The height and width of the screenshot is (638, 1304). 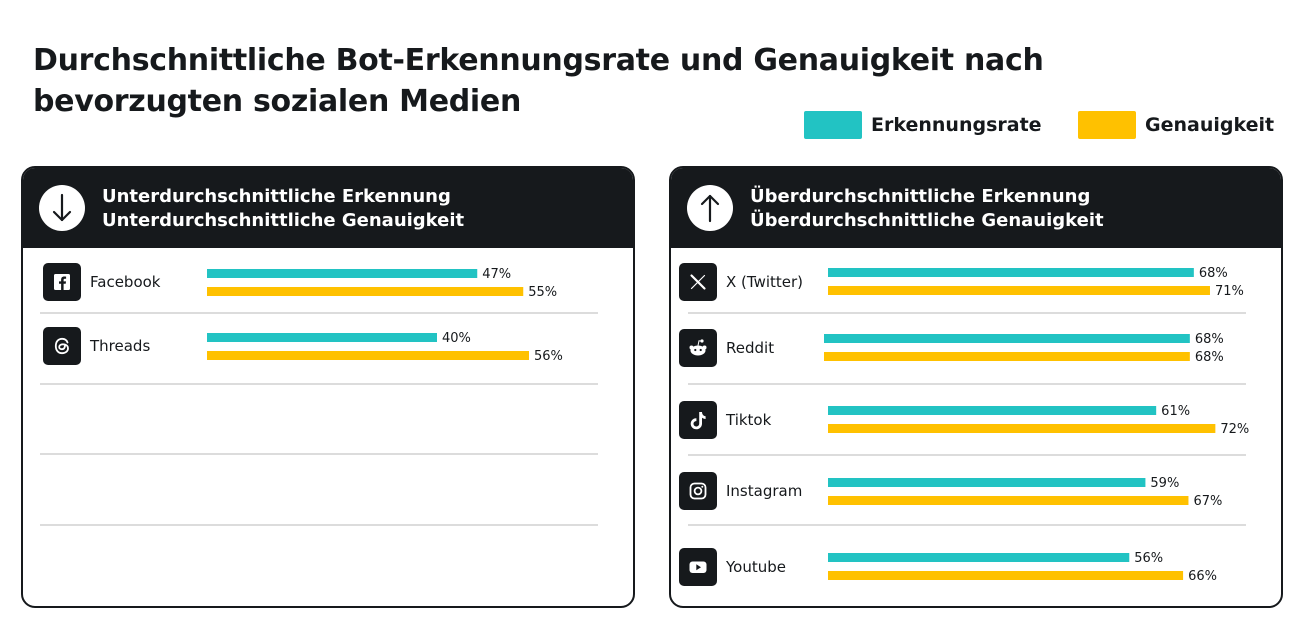 What do you see at coordinates (756, 567) in the screenshot?
I see `platform-name: Youtube` at bounding box center [756, 567].